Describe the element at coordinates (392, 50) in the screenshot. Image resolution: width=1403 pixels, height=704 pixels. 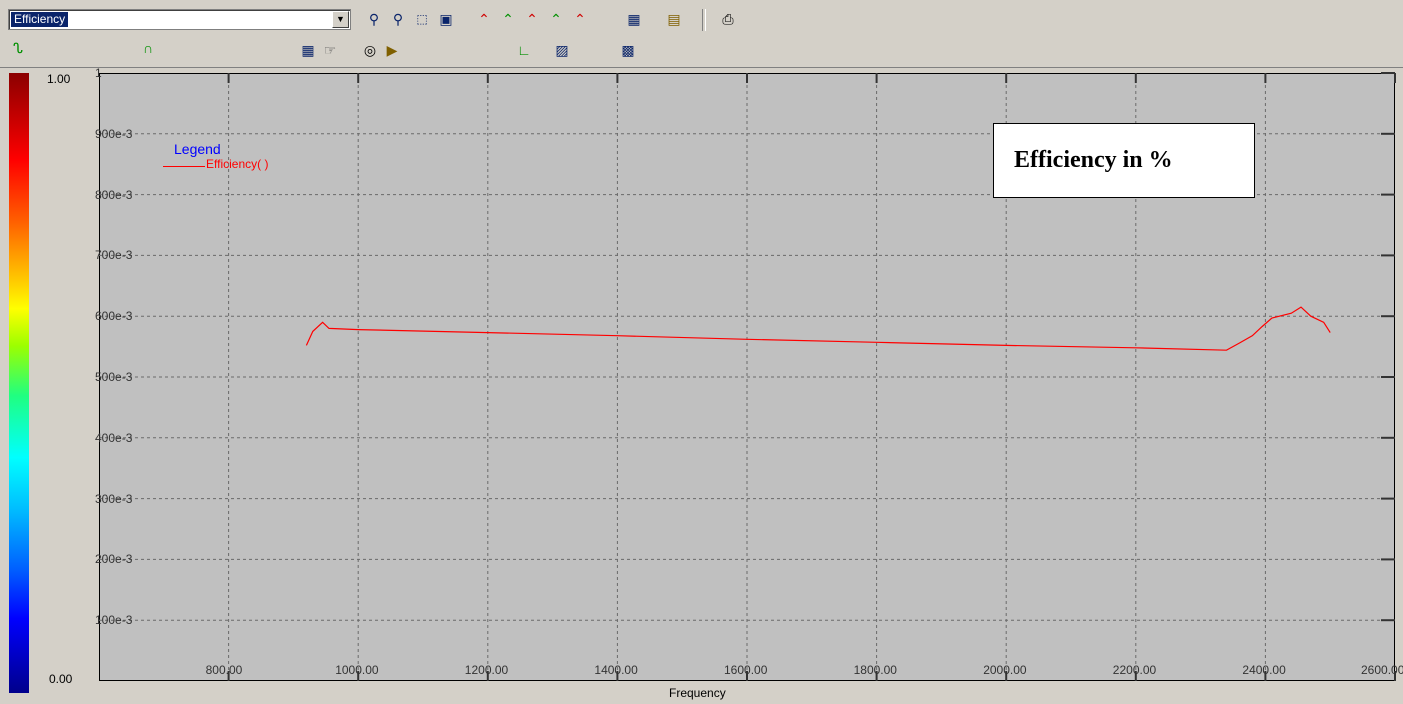
I see `export-icon: ▶` at that location.